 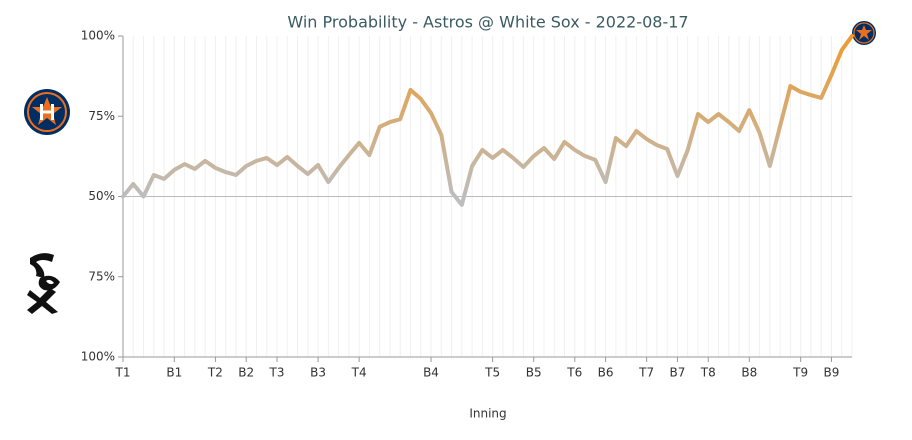 What do you see at coordinates (864, 33) in the screenshot?
I see `astros-logo-small` at bounding box center [864, 33].